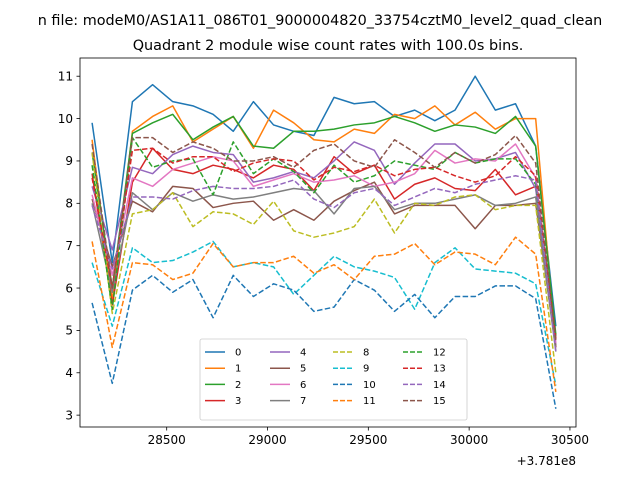  I want to click on legend-label-13: 13, so click(439, 369).